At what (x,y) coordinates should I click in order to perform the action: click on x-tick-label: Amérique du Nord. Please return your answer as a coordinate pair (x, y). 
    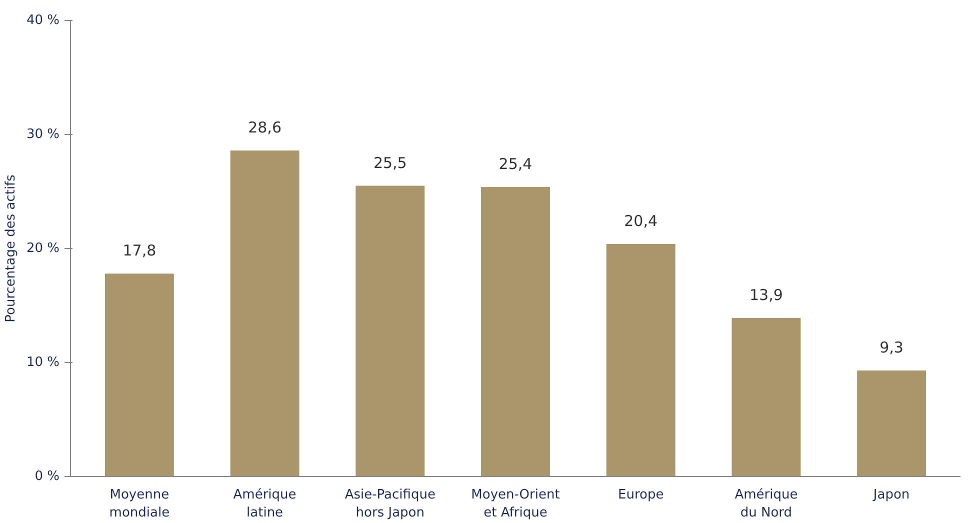
    Looking at the image, I should click on (766, 504).